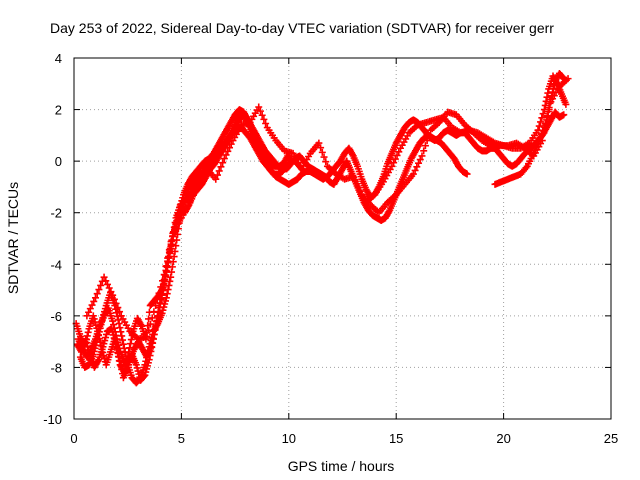  Describe the element at coordinates (181, 438) in the screenshot. I see `x-tick-label: 5` at that location.